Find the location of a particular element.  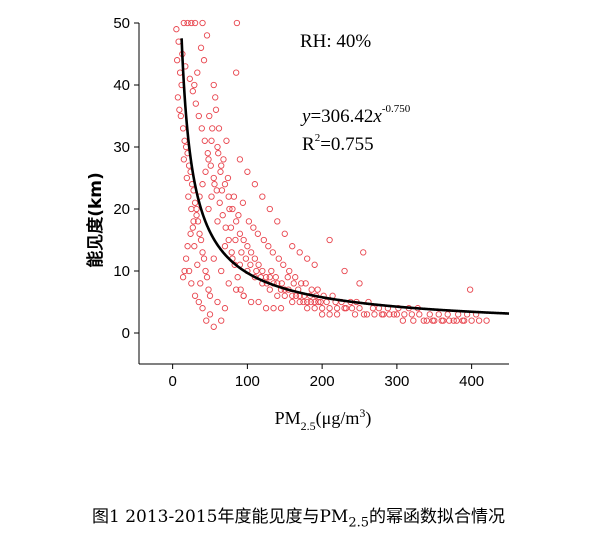

x-label-sub: 2.5 is located at coordinates (308, 426).